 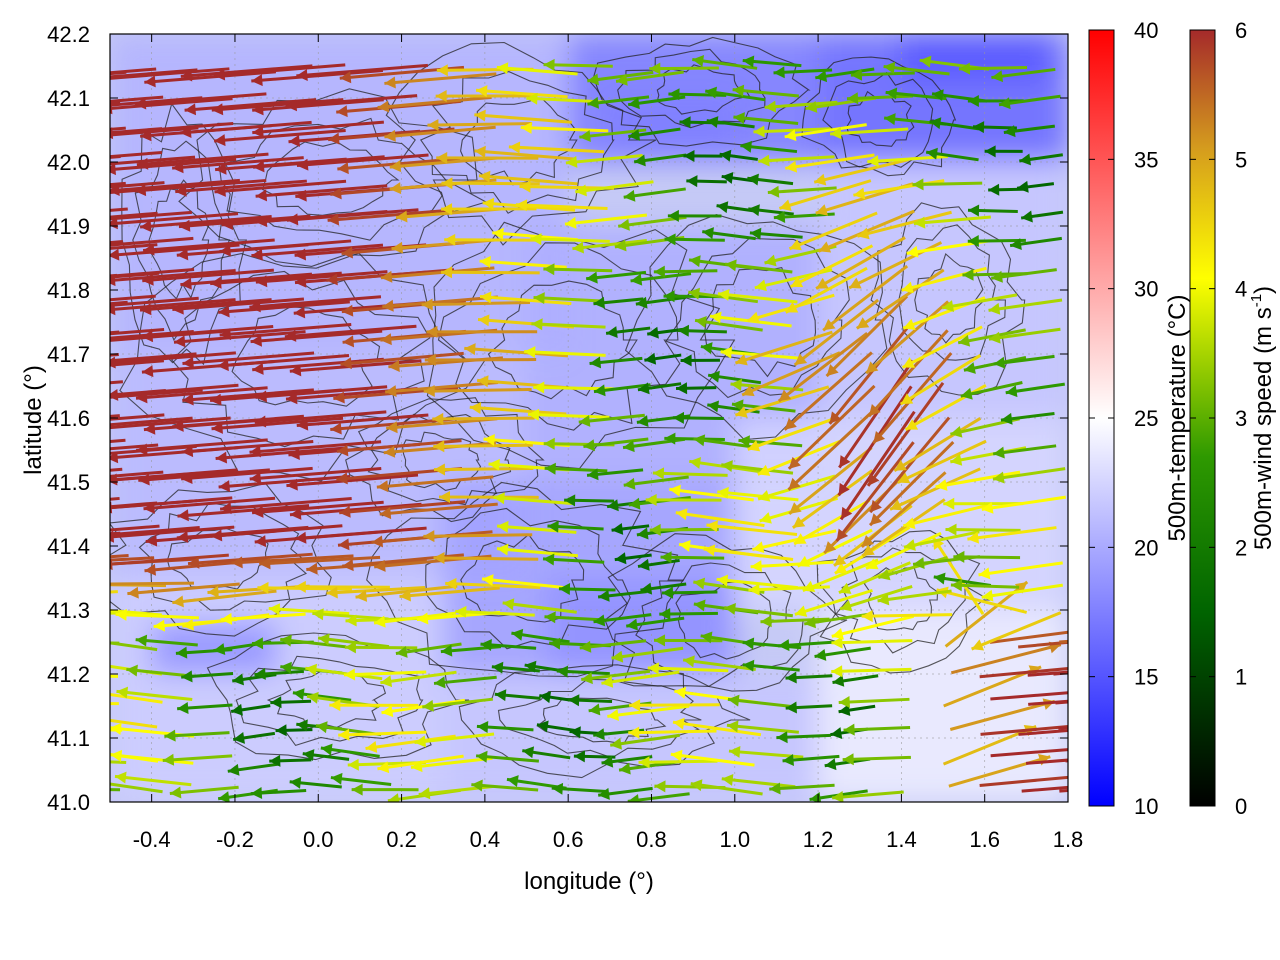 I want to click on colorbar-tick-label: 15, so click(x=1146, y=677).